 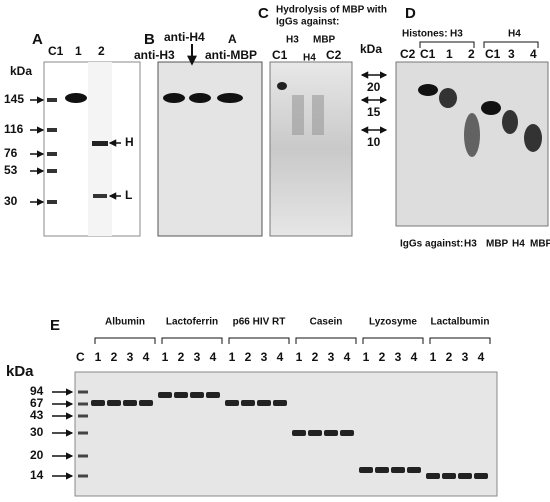 What do you see at coordinates (154, 55) in the screenshot?
I see `antibody: anti-H3` at bounding box center [154, 55].